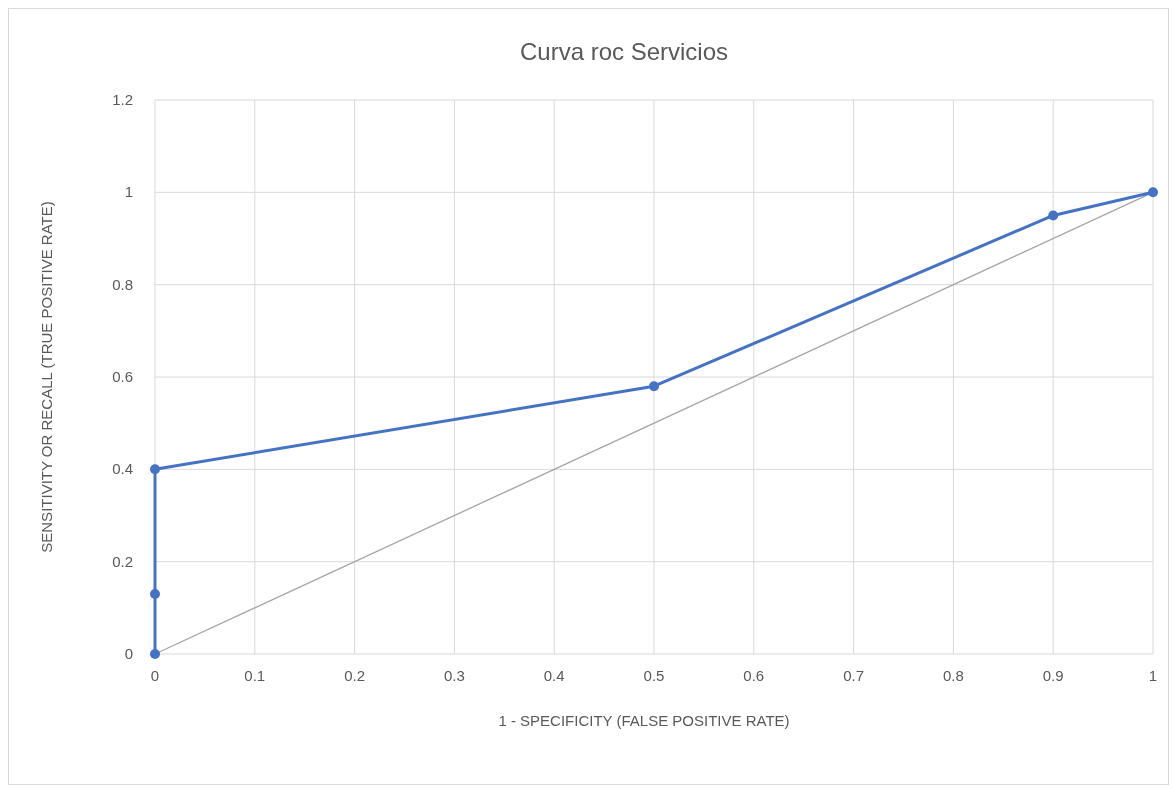 This screenshot has width=1175, height=788. I want to click on y-tick-label: 0.8, so click(122, 284).